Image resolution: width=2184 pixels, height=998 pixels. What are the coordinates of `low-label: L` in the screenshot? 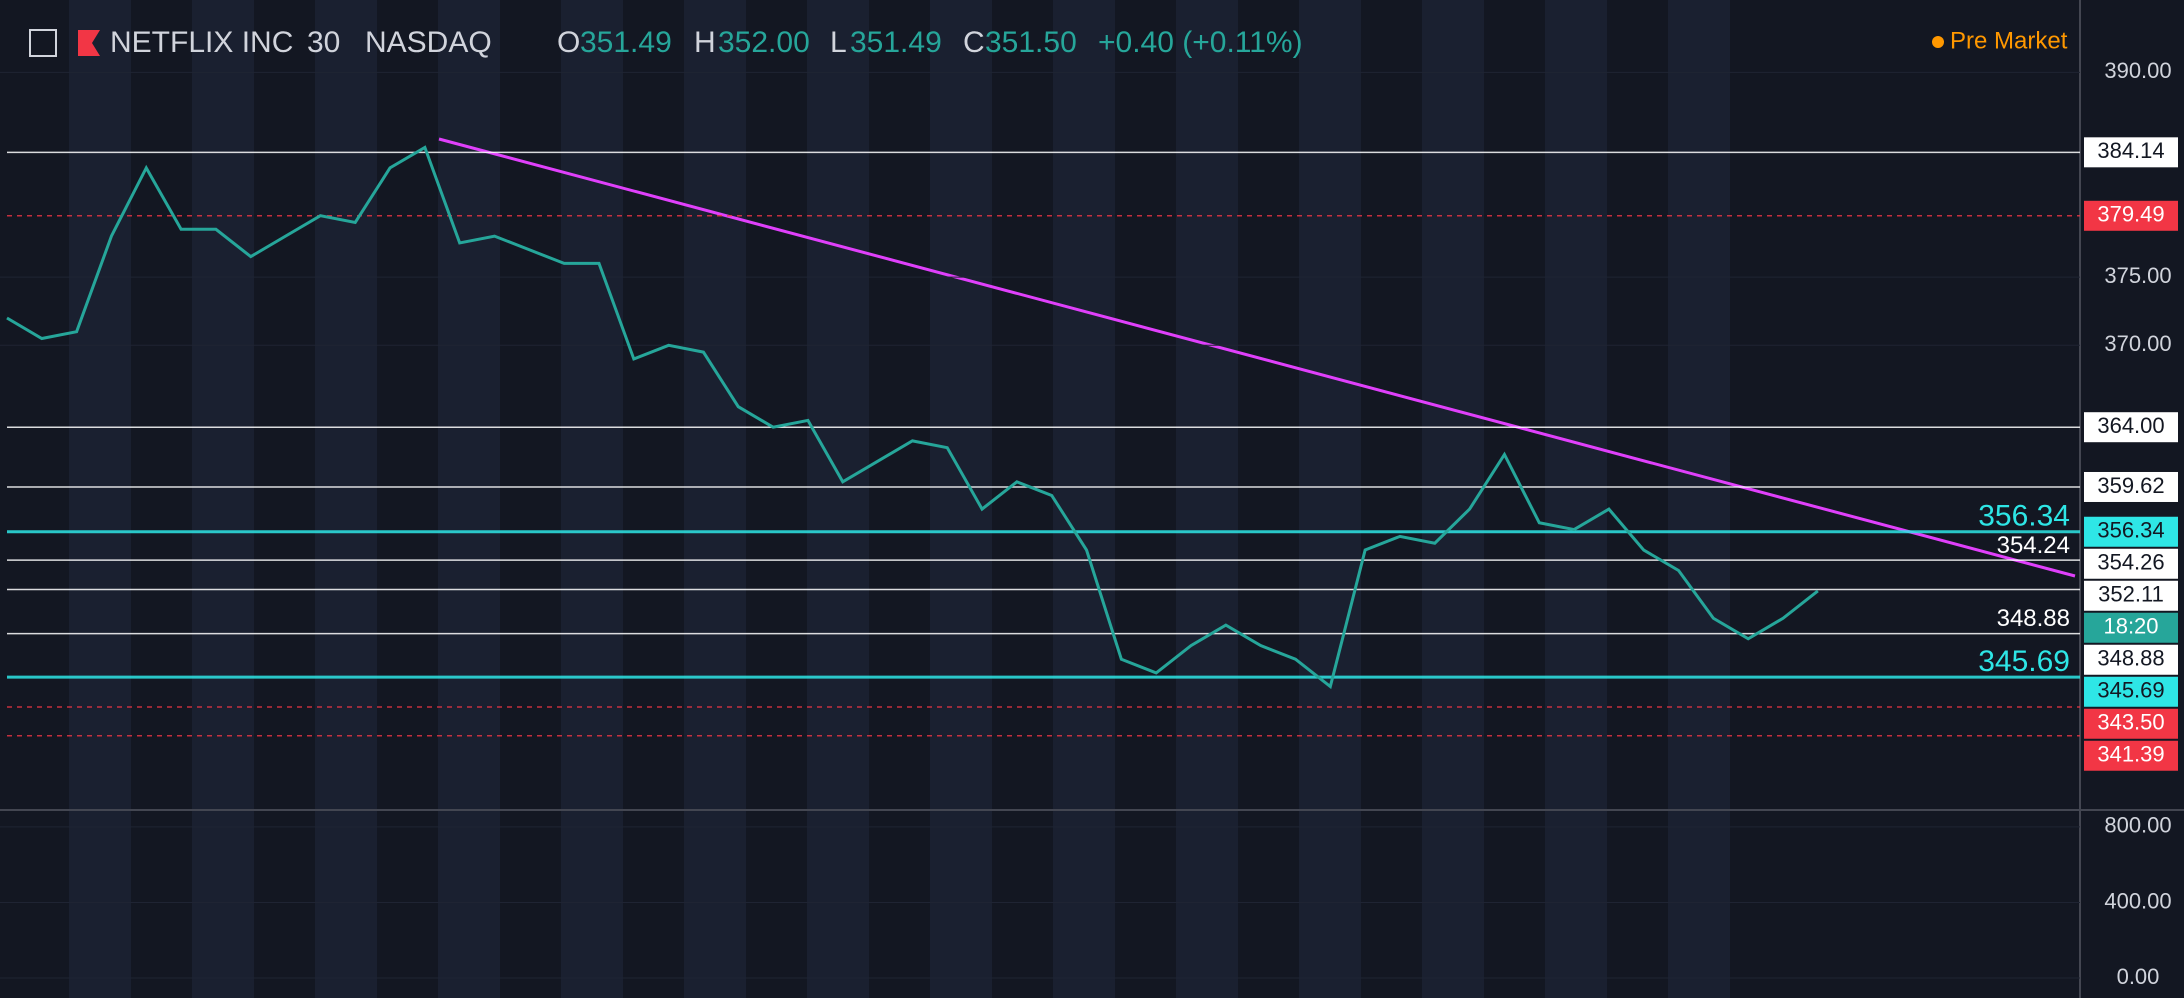 It's located at (838, 42).